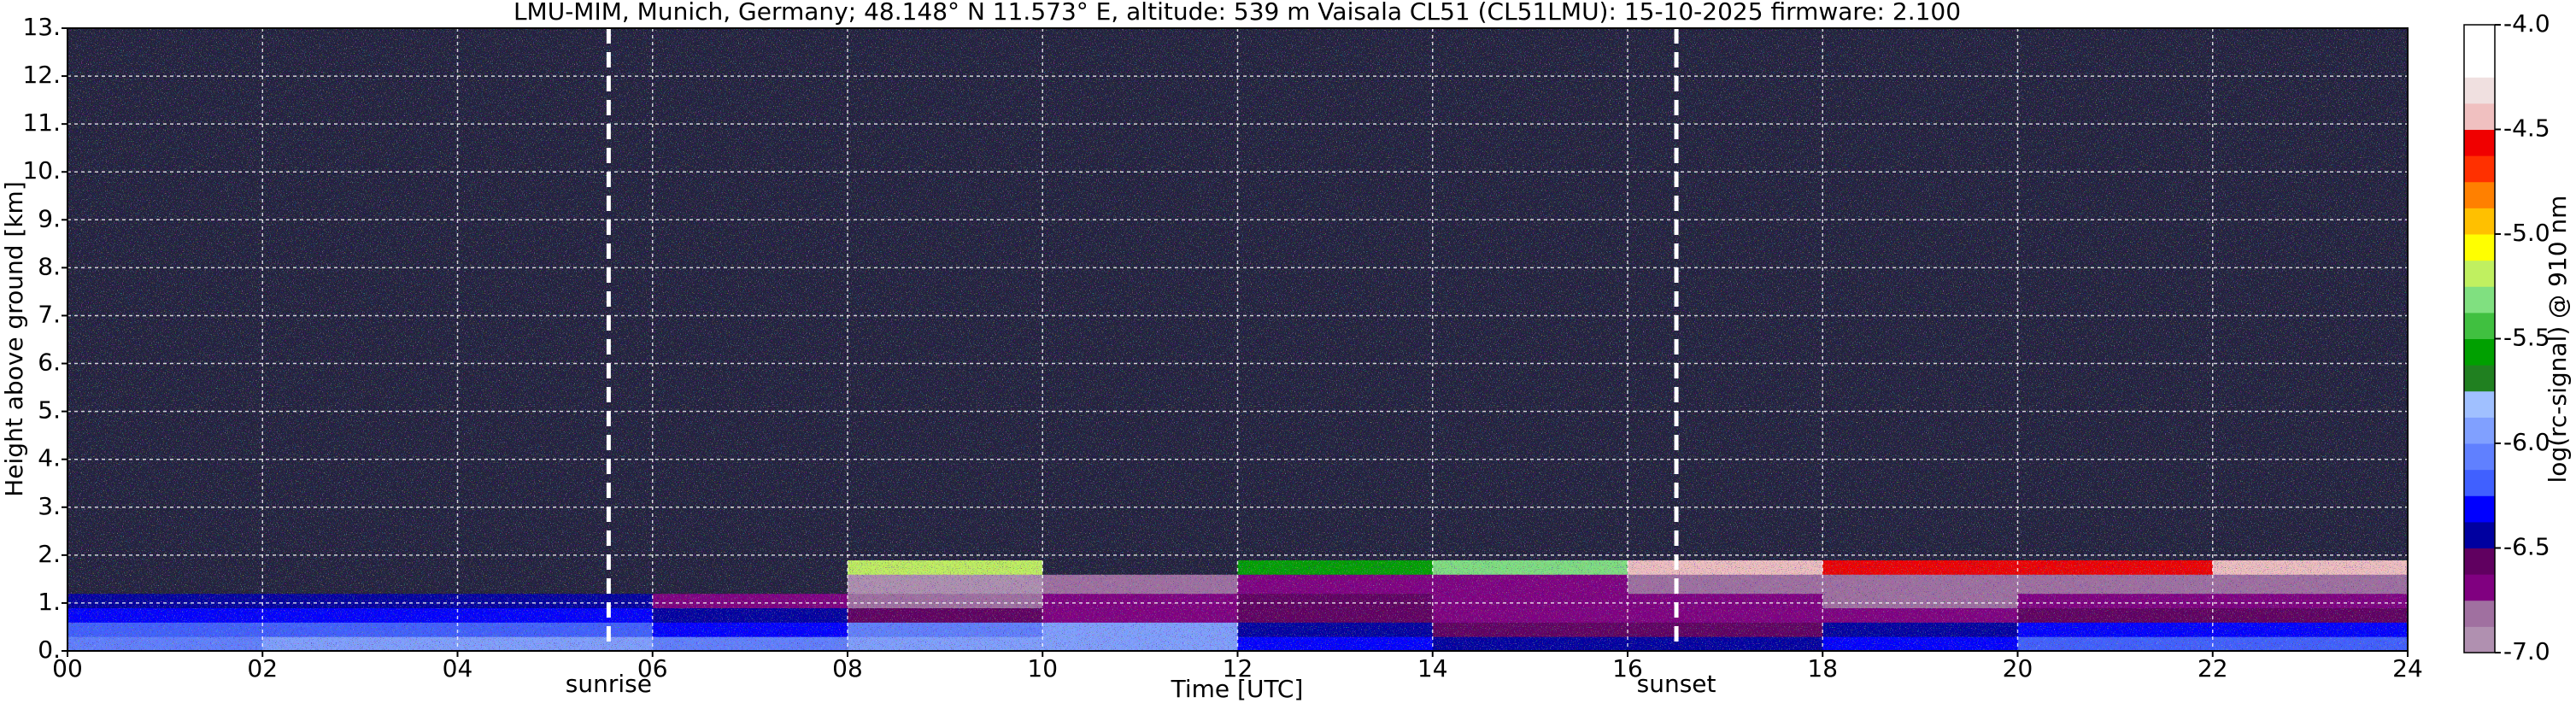 The image size is (2576, 709). What do you see at coordinates (1627, 668) in the screenshot?
I see `x-tick-label: 16` at bounding box center [1627, 668].